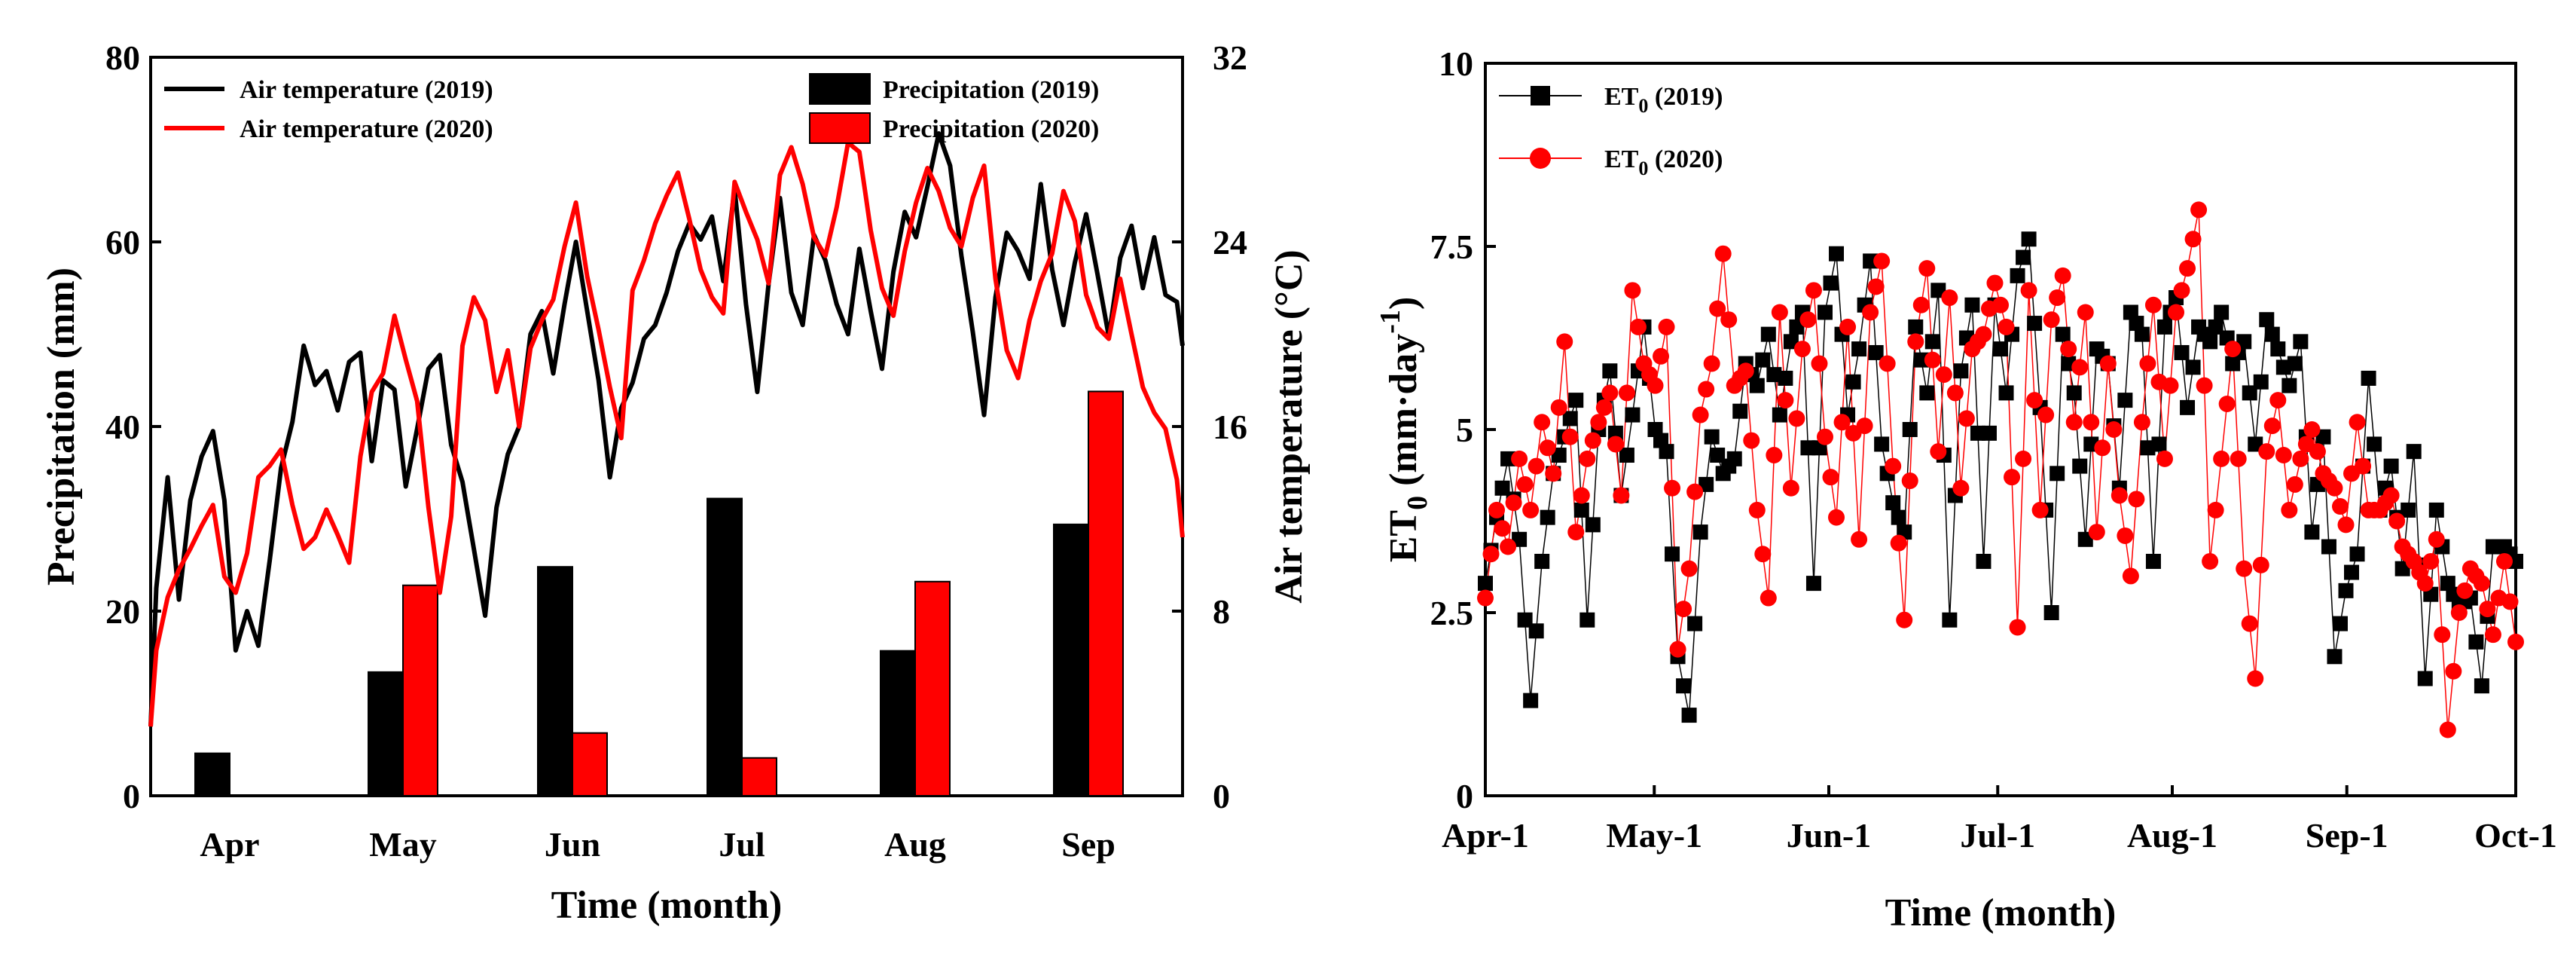  I want to click on legend-swatch-precip-2019, so click(840, 89).